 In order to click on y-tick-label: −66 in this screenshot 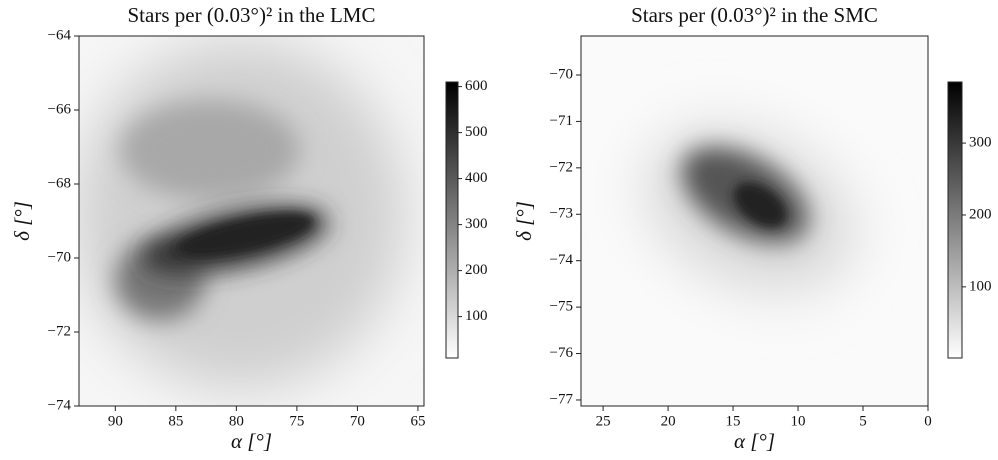, I will do `click(60, 109)`.